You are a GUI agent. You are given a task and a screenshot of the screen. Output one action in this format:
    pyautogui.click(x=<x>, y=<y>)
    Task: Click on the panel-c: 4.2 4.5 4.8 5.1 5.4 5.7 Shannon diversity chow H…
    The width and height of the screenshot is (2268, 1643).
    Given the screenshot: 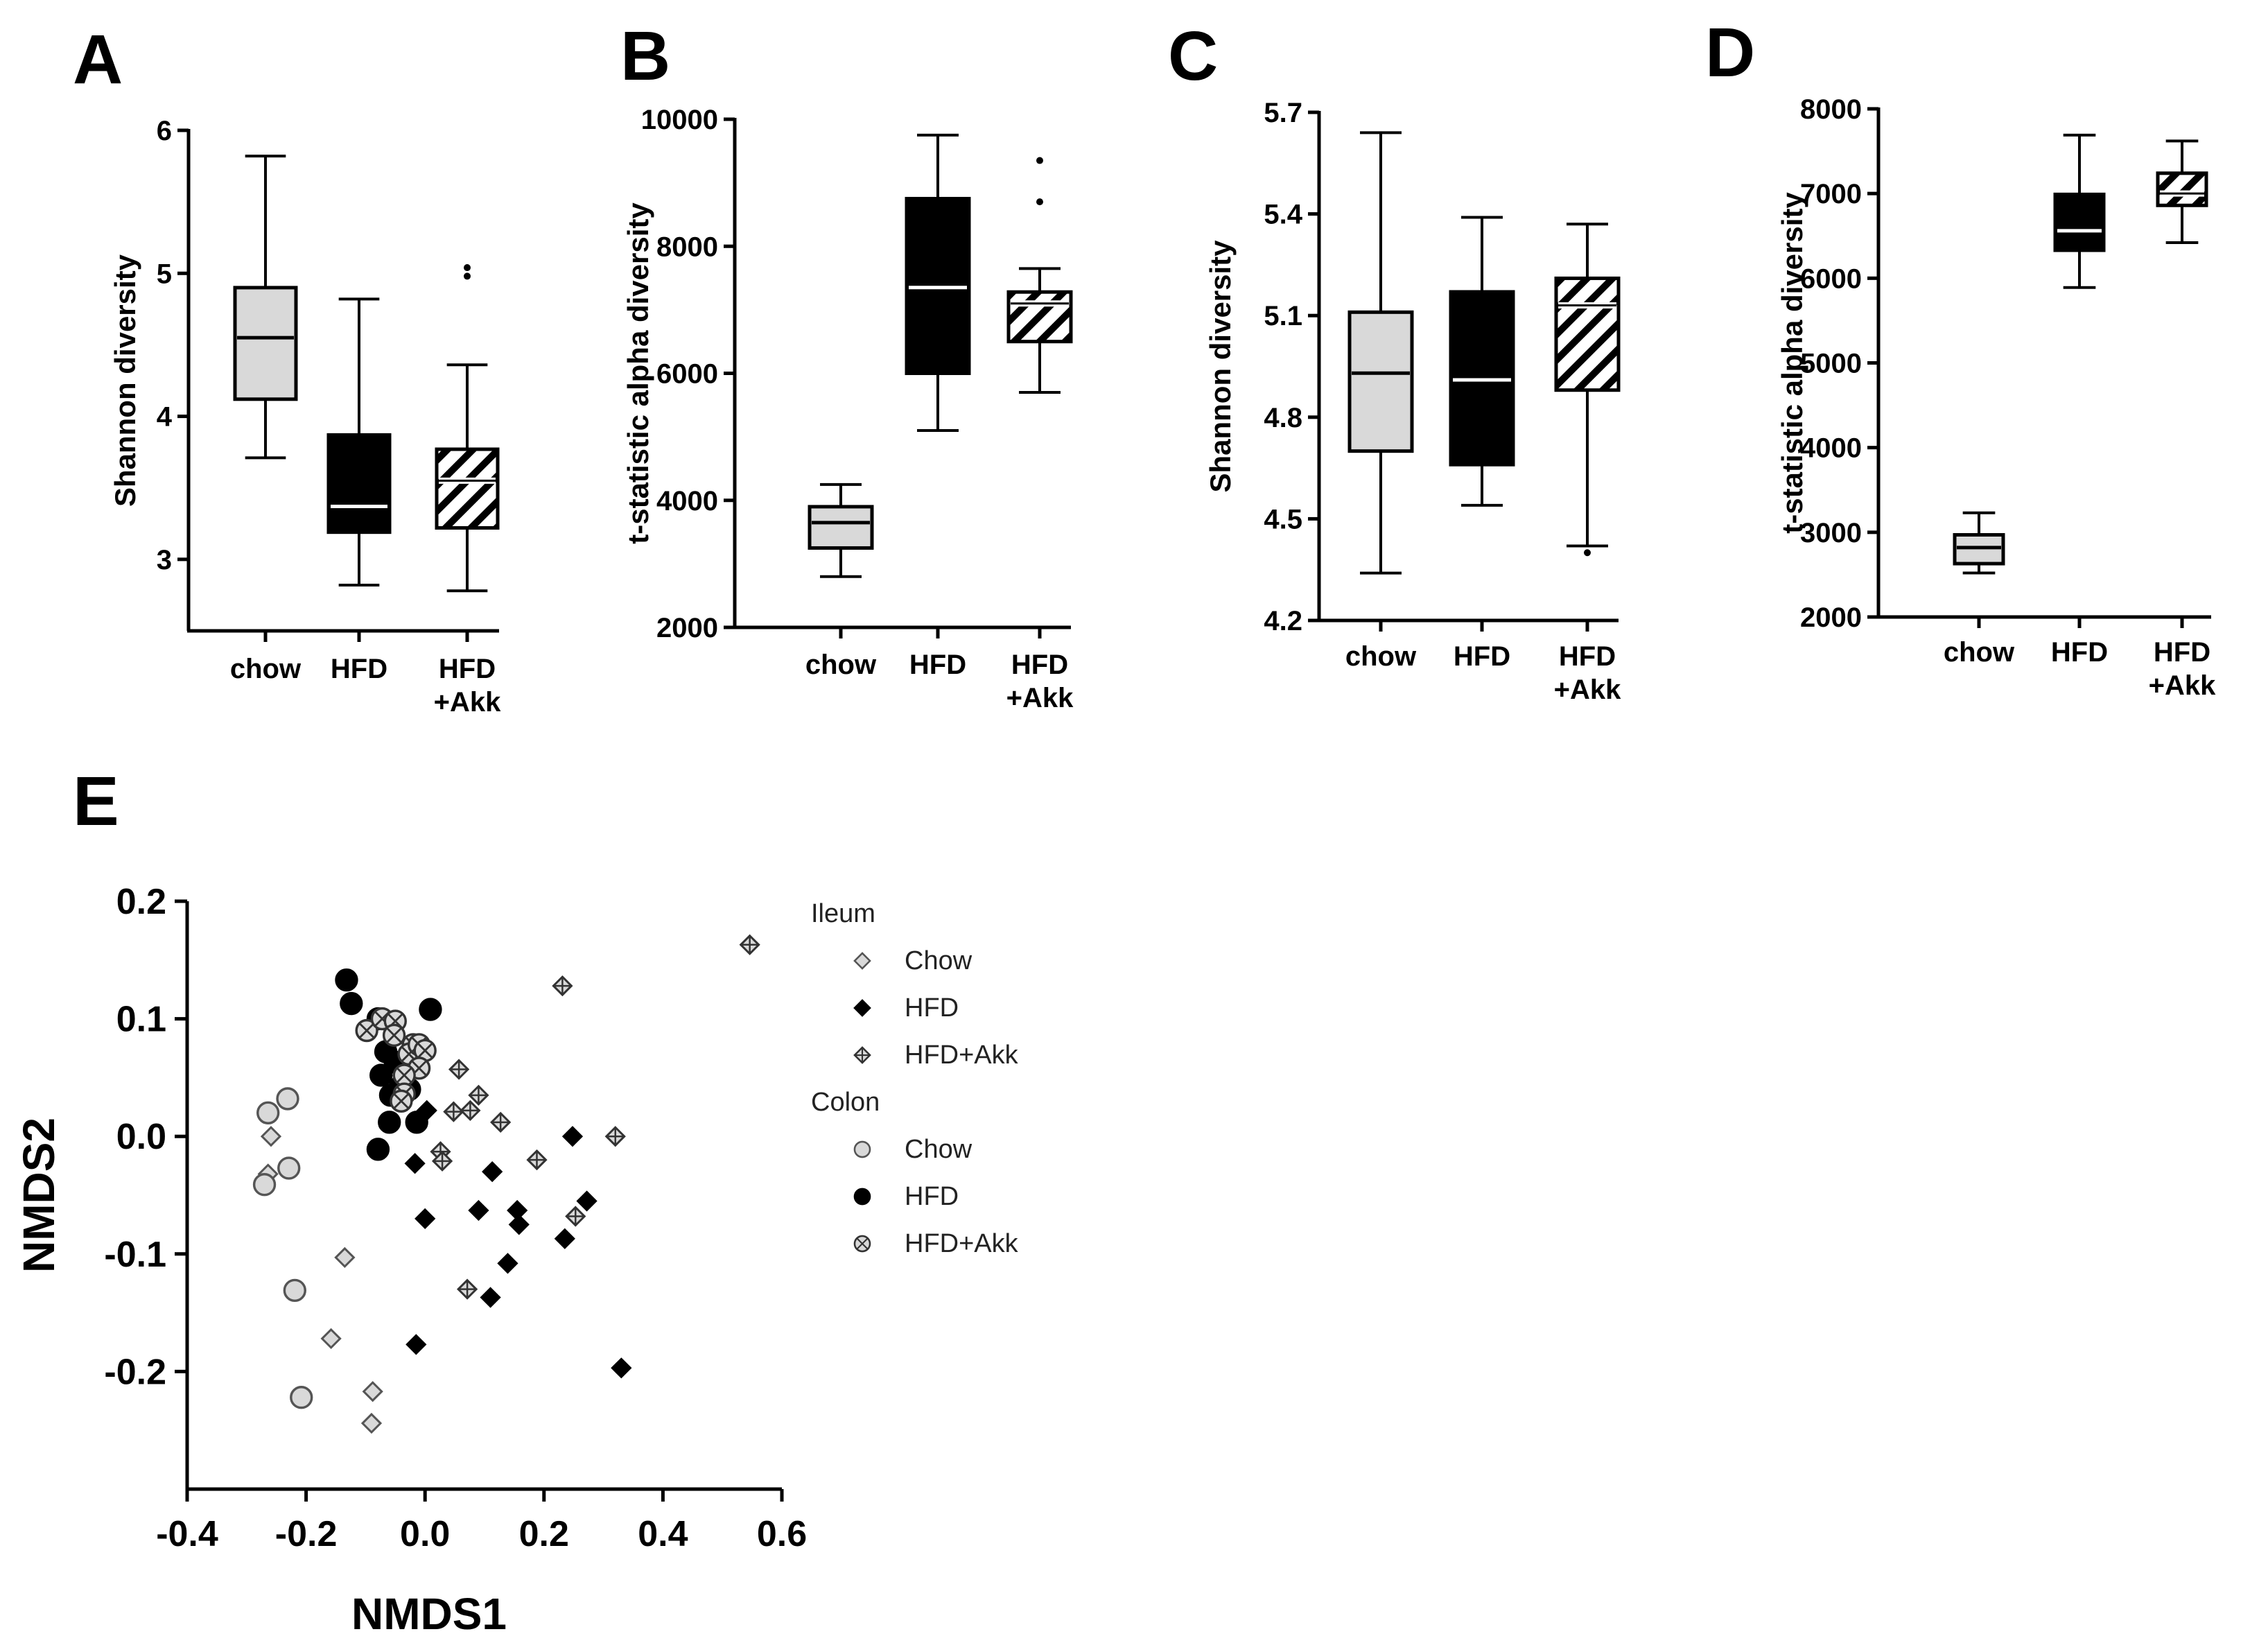 What is the action you would take?
    pyautogui.click(x=1412, y=401)
    